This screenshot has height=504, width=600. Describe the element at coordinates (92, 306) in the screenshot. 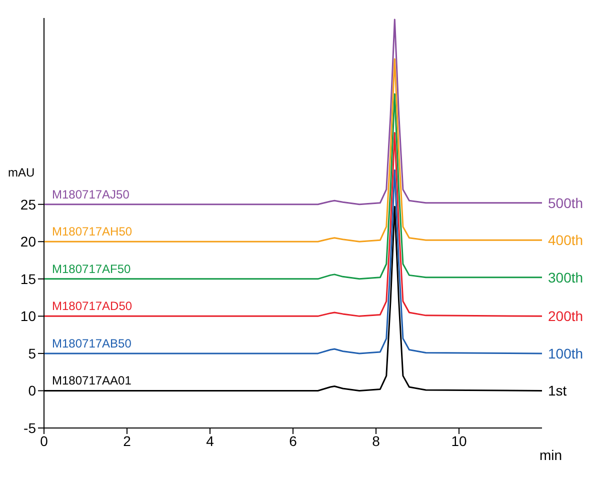

I see `series-label: M180717AD50` at that location.